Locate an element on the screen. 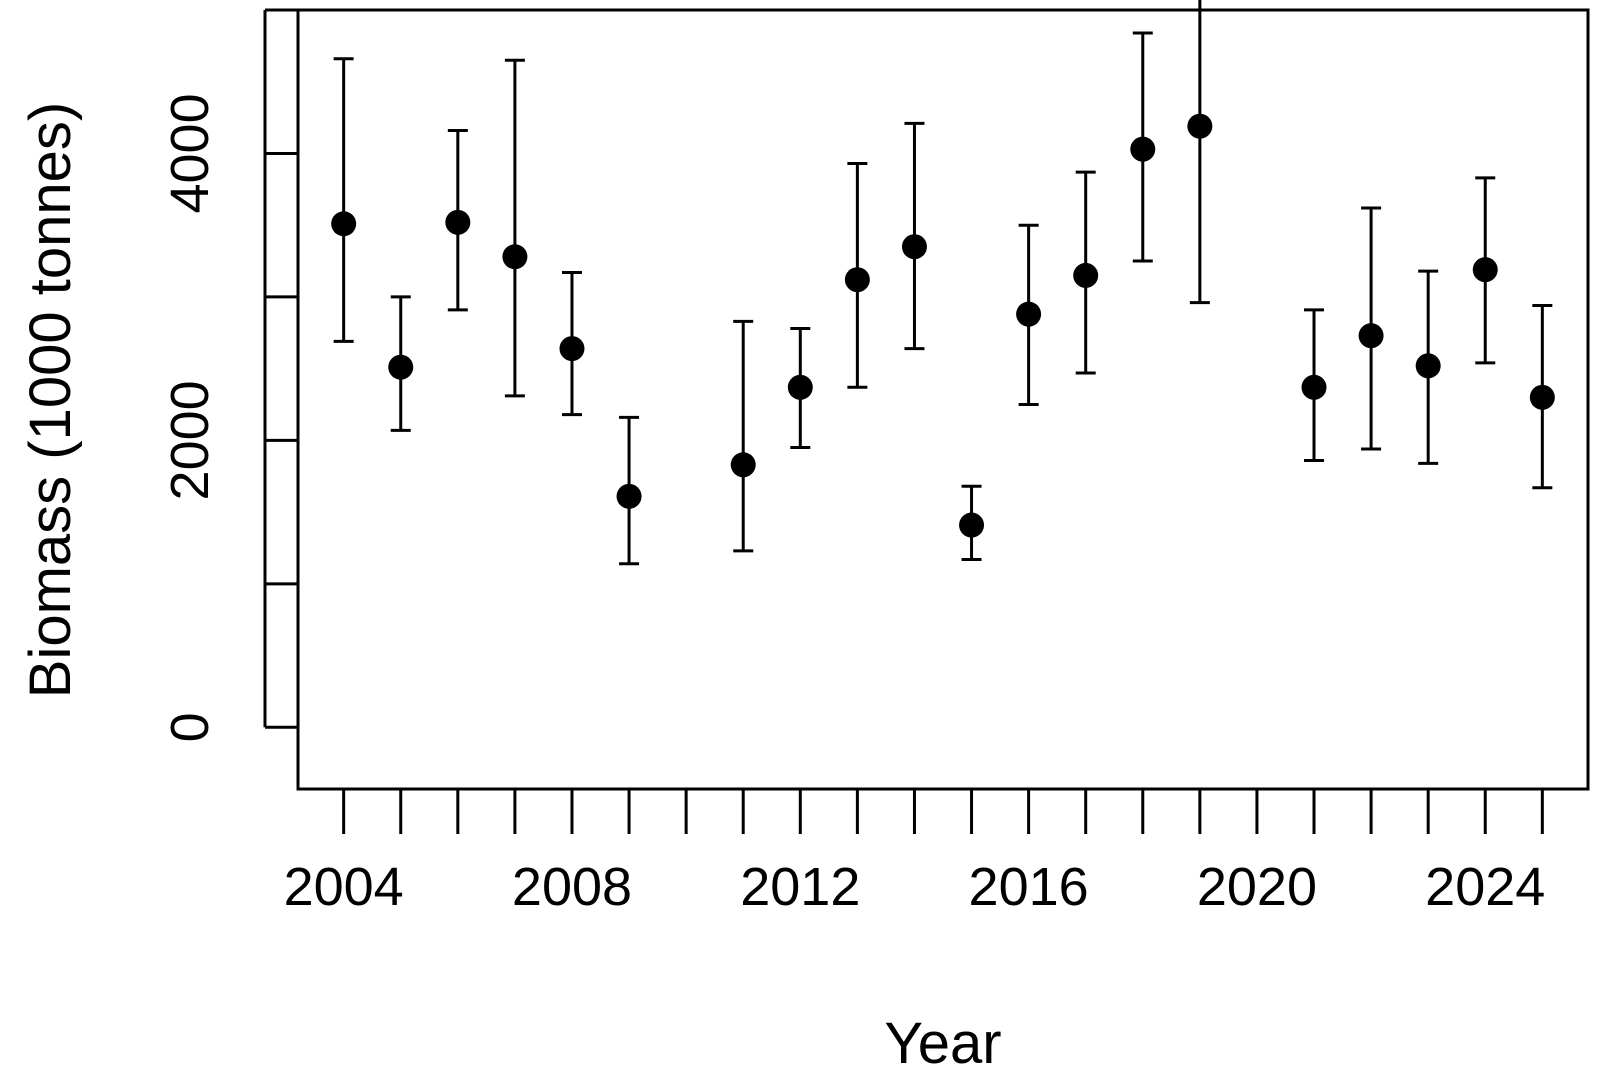 Image resolution: width=1600 pixels, height=1081 pixels. y-axis: 0 2000 4000 is located at coordinates (229, 375).